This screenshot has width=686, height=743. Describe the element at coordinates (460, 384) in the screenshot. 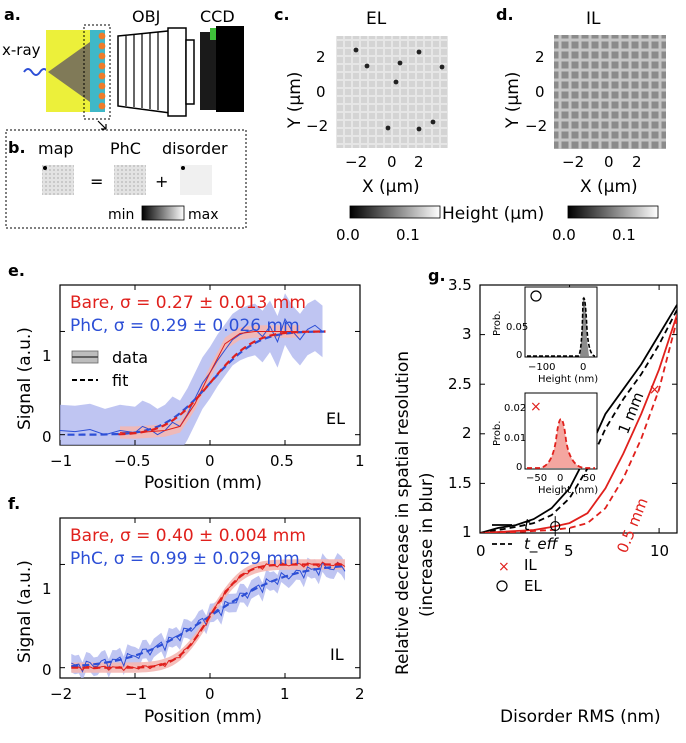

I see `panel-g-ytick: 2.5` at that location.